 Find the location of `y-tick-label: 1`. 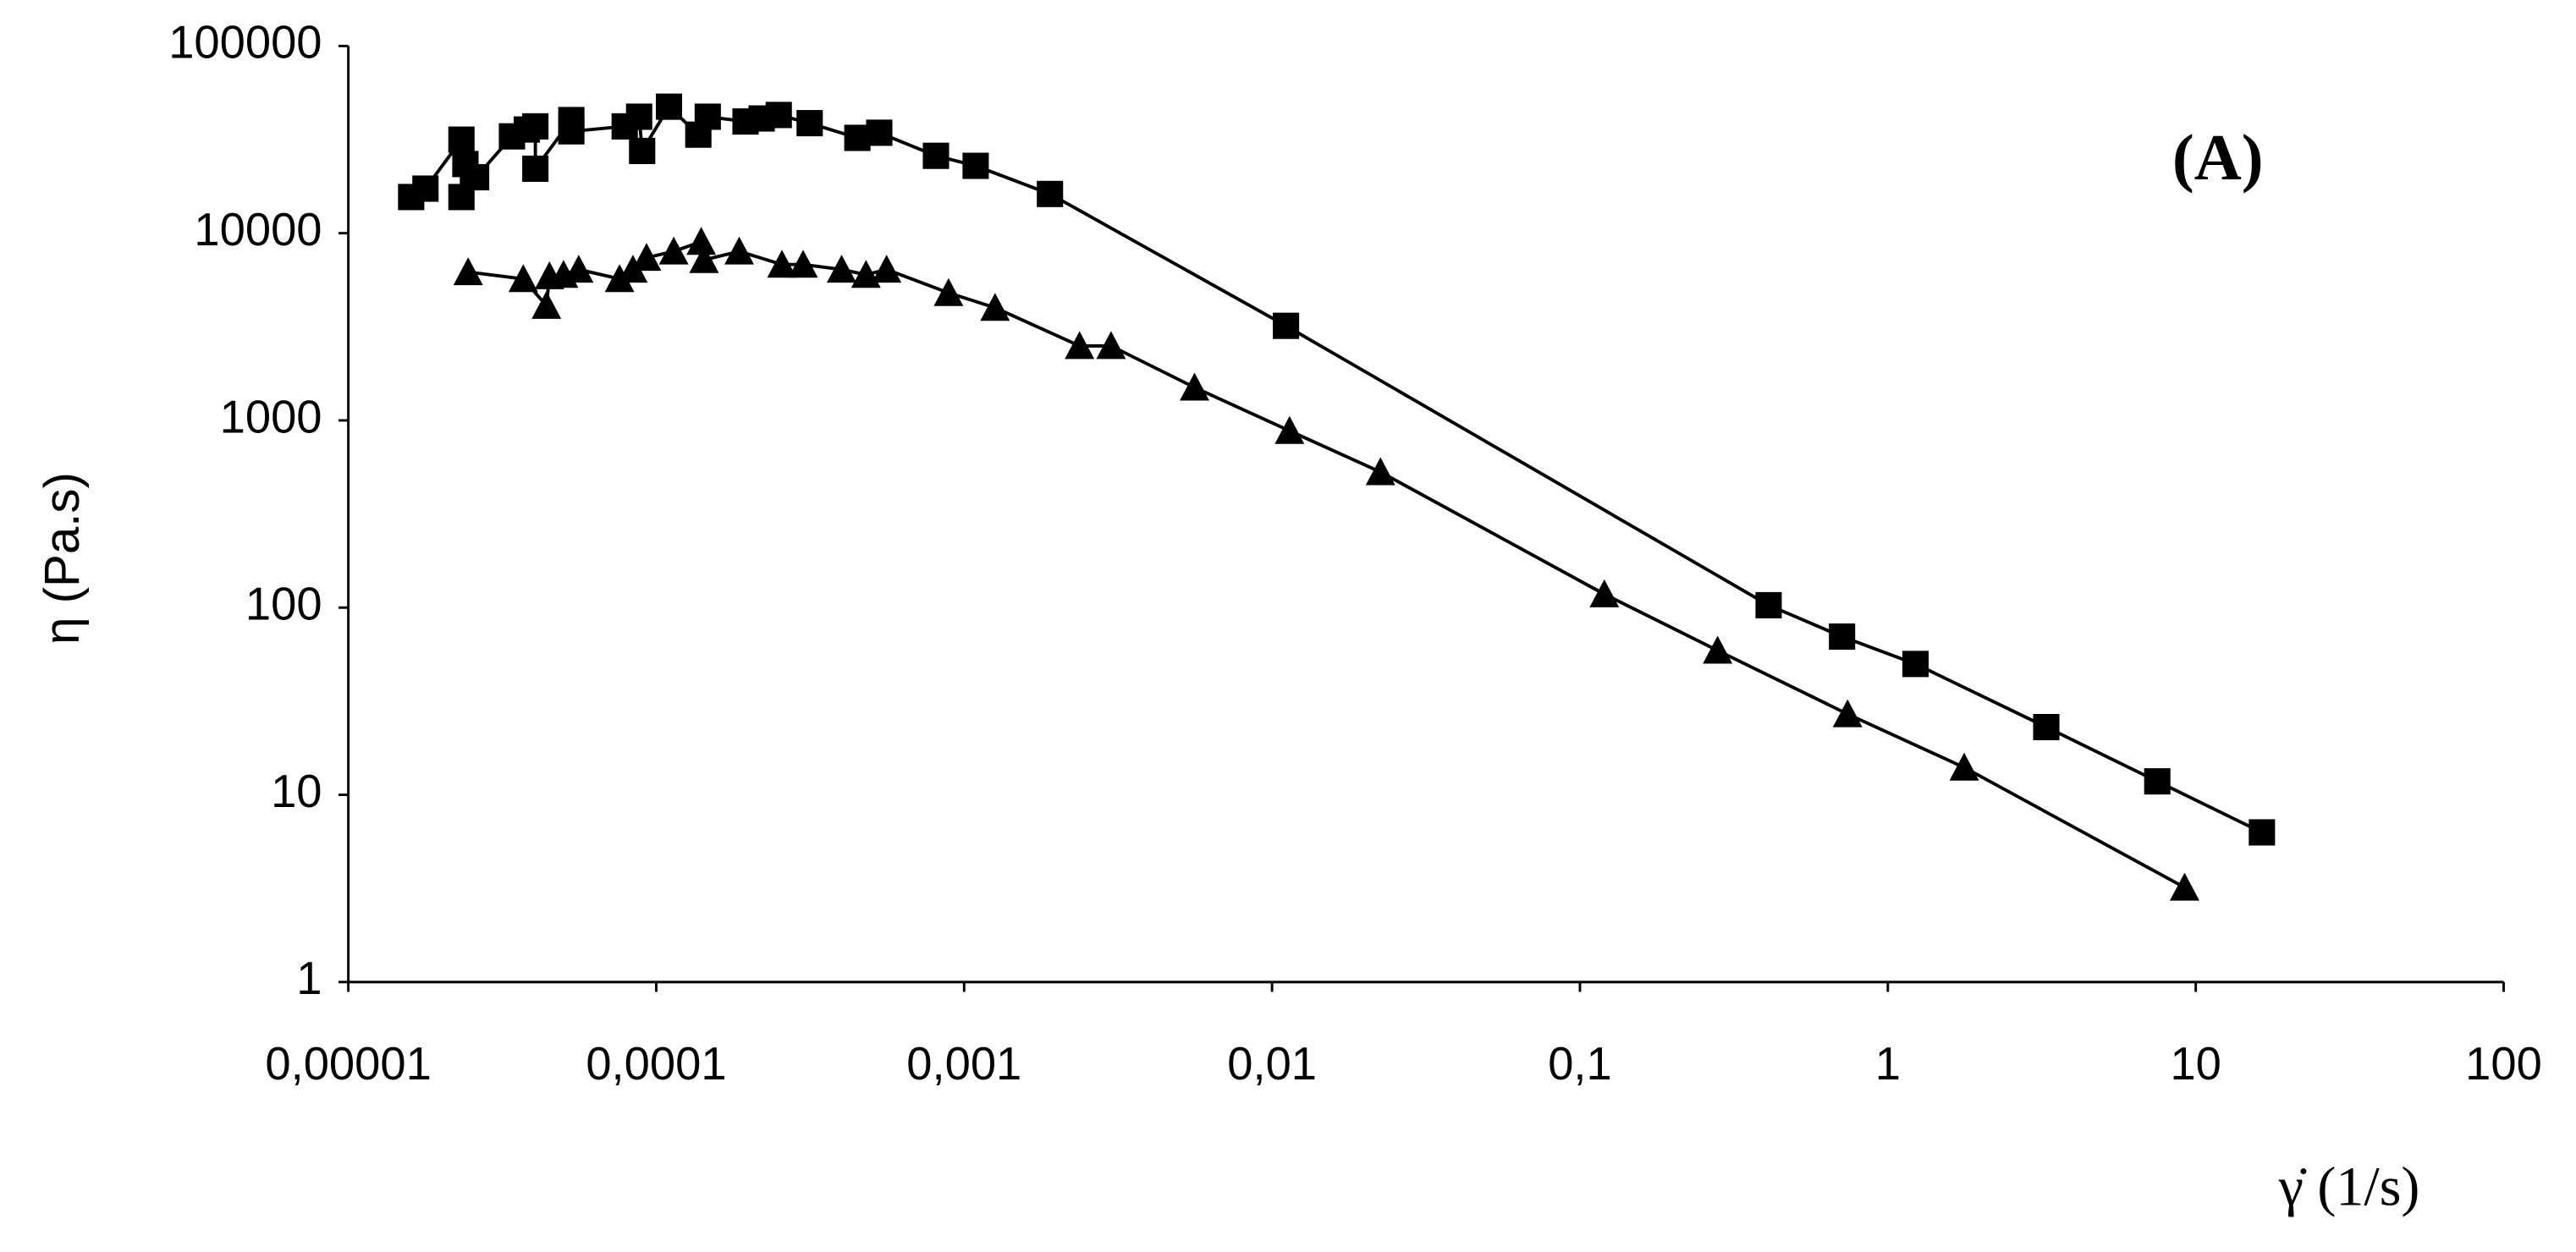

y-tick-label: 1 is located at coordinates (309, 979).